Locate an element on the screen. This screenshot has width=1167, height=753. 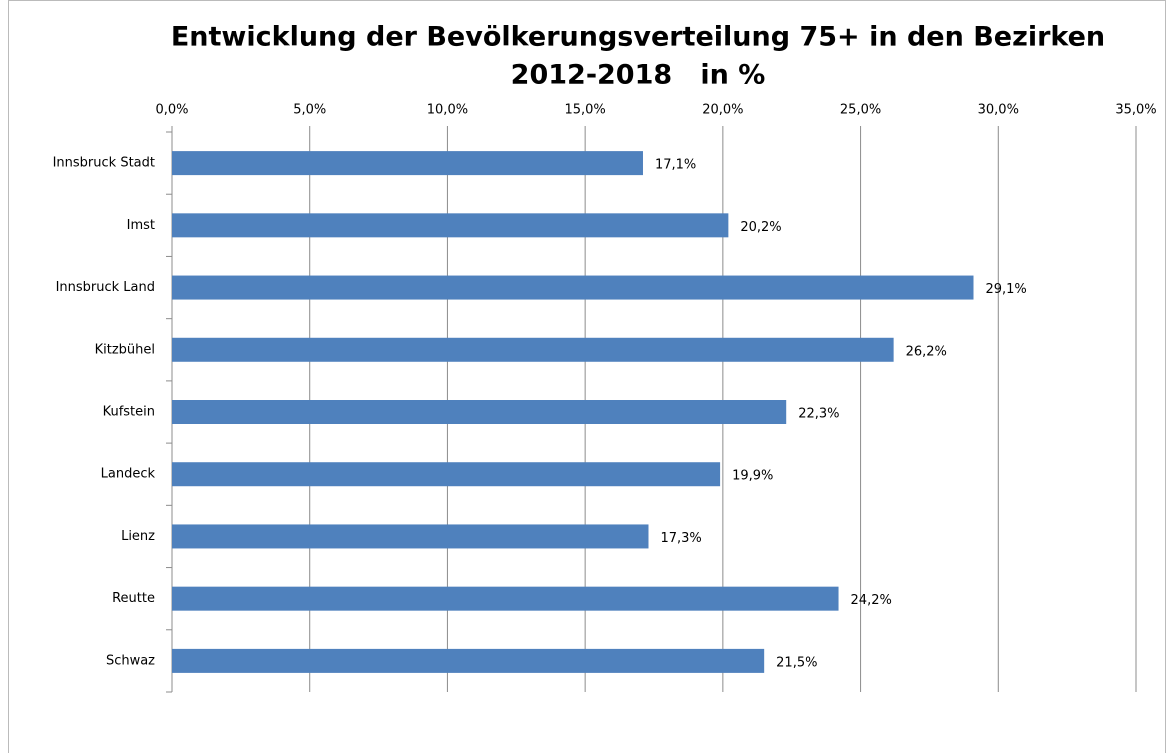
y-tick-label: Innsbruck Stadt is located at coordinates (104, 163).